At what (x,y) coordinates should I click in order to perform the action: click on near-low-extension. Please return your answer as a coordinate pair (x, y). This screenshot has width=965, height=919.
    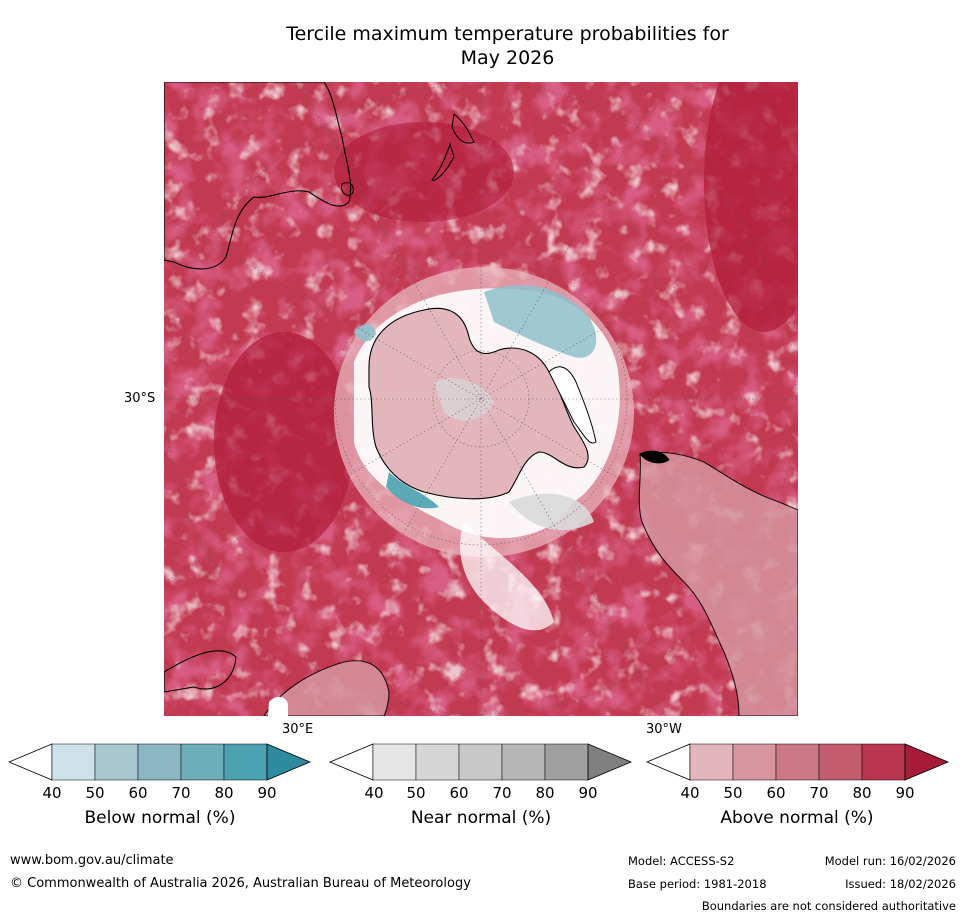
    Looking at the image, I should click on (351, 762).